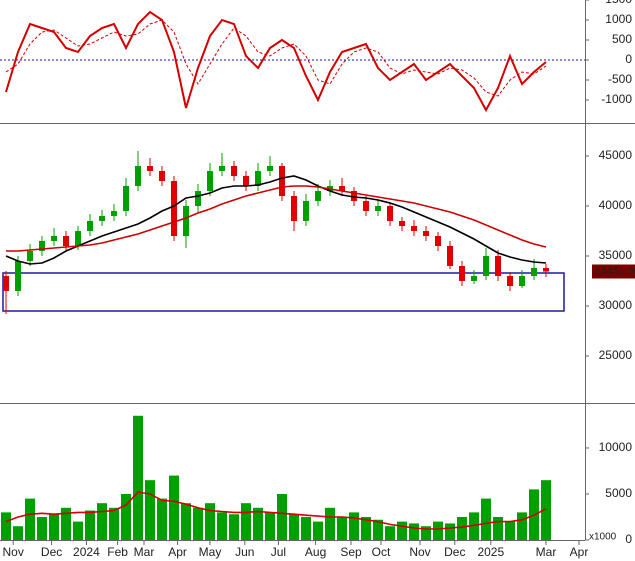 The width and height of the screenshot is (635, 561). What do you see at coordinates (351, 552) in the screenshot?
I see `x-tick-label: Sep` at bounding box center [351, 552].